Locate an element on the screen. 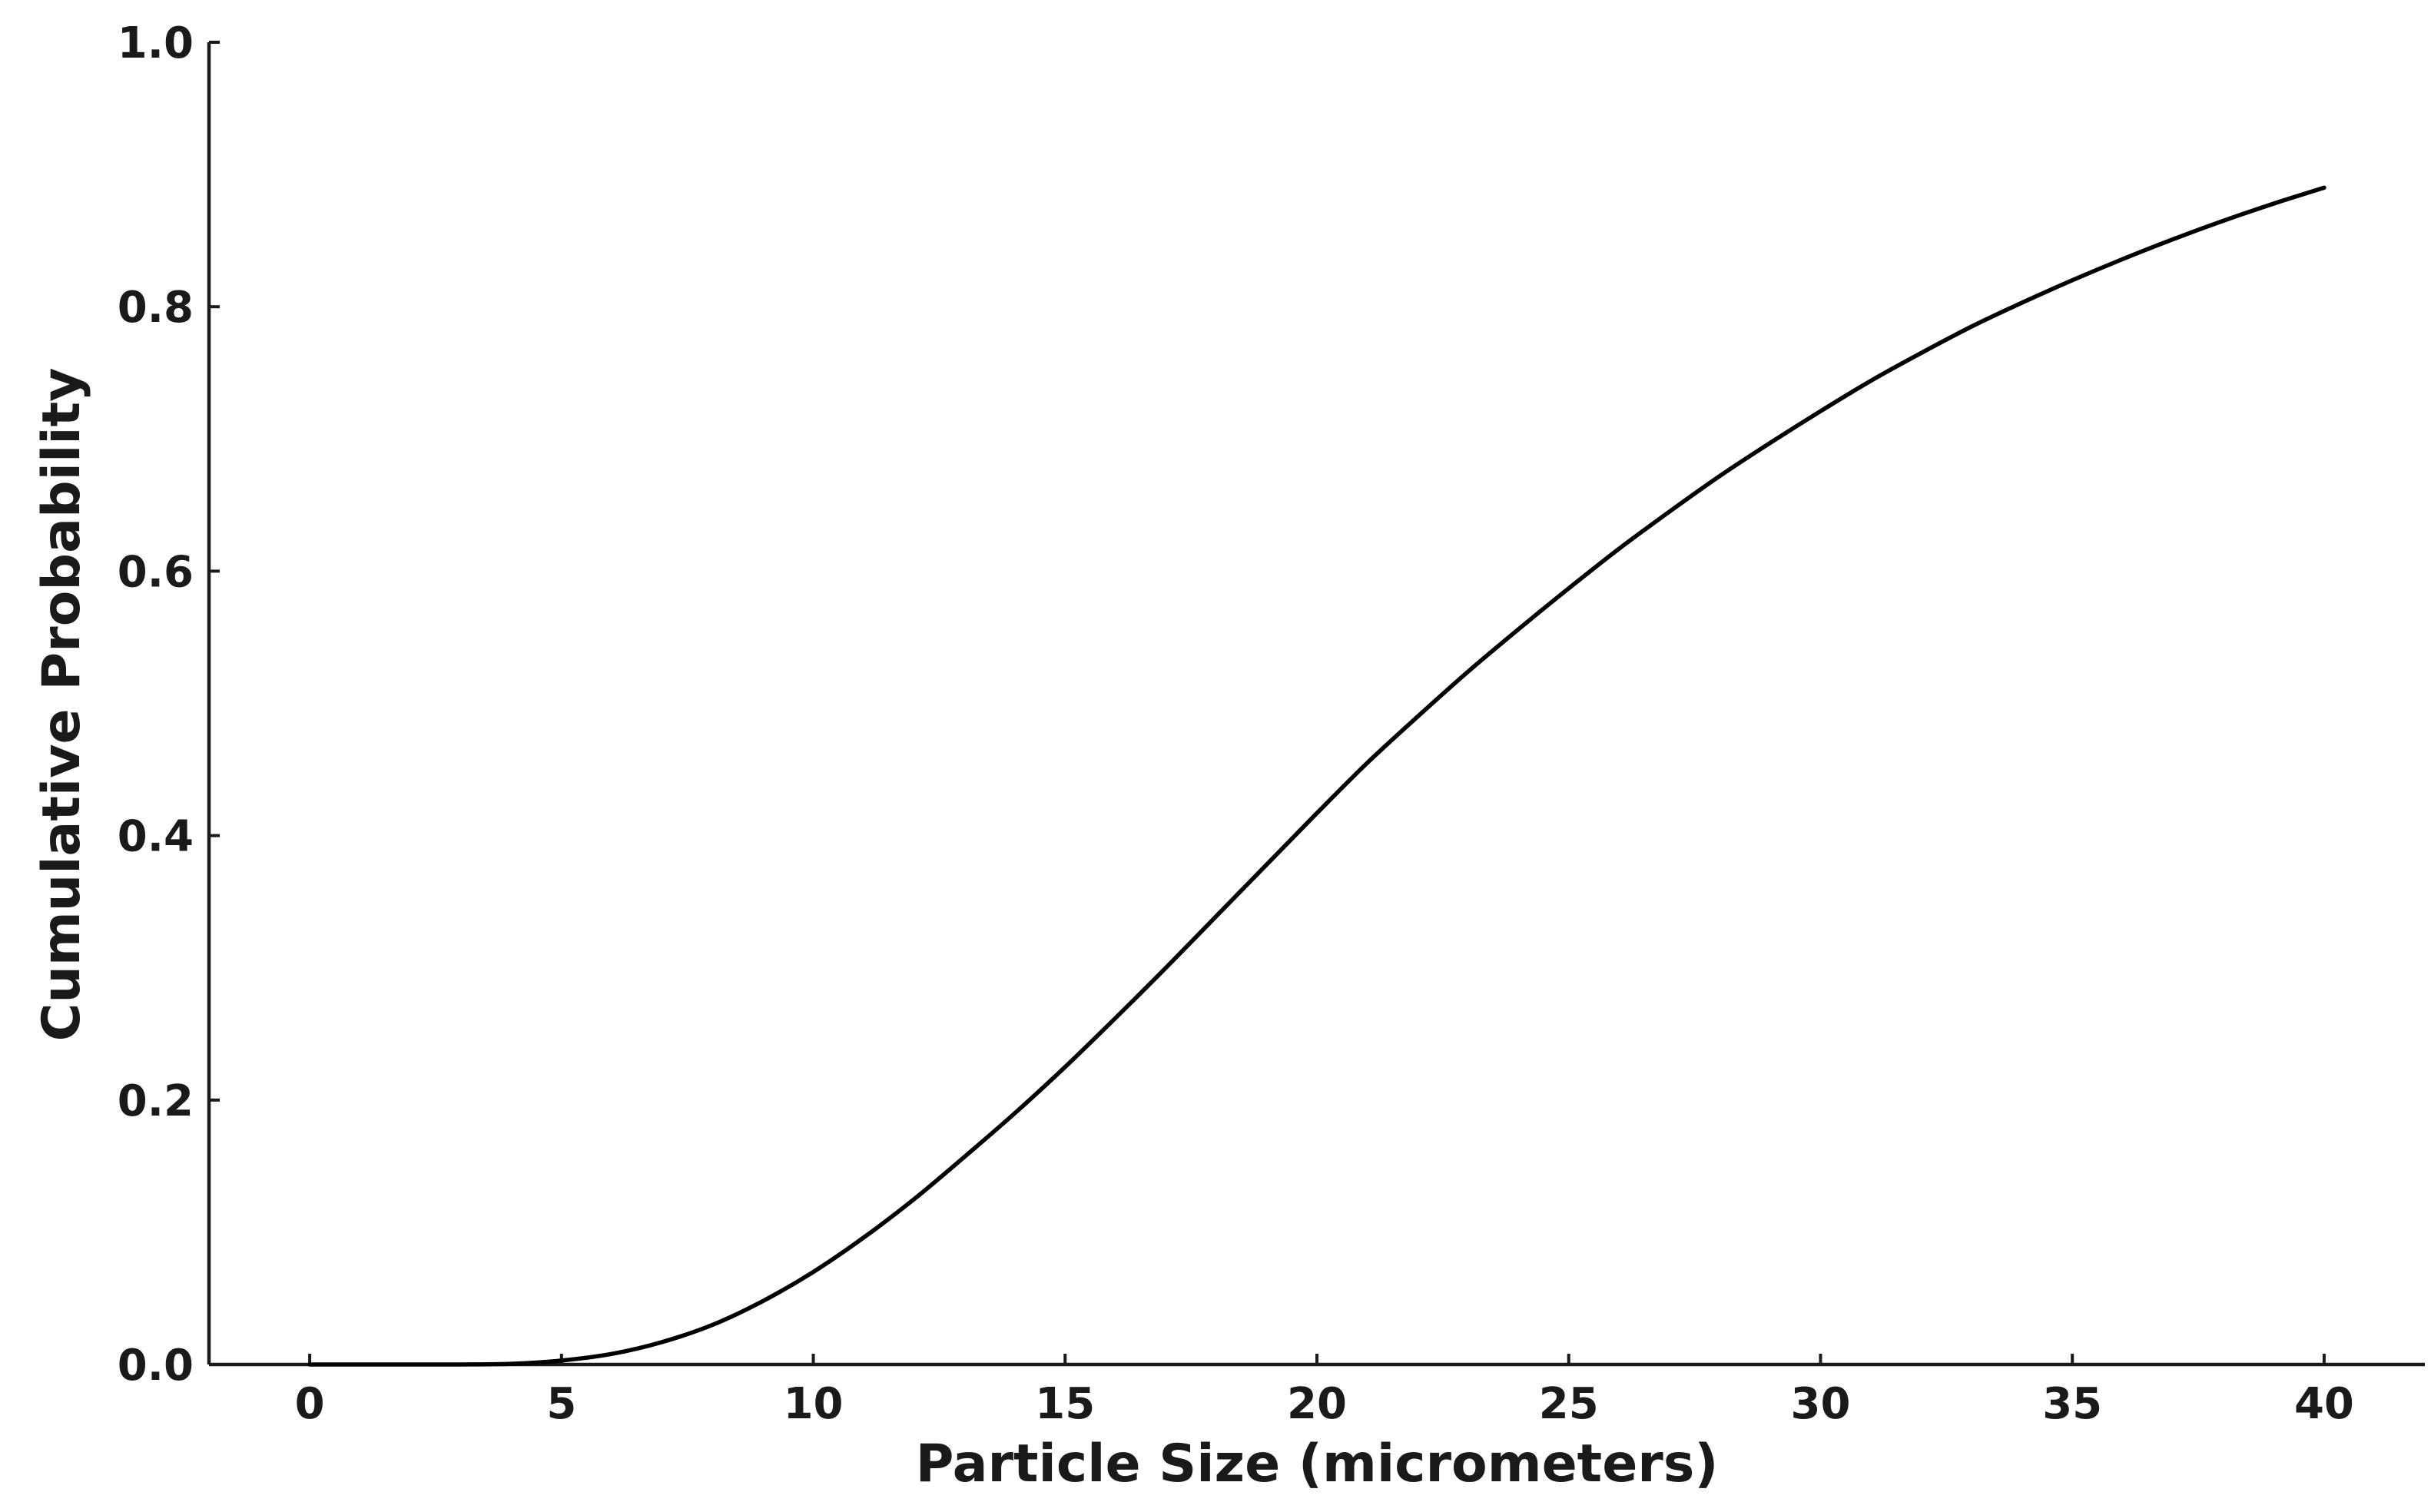  y-tick-label: 0.2 is located at coordinates (156, 1101).